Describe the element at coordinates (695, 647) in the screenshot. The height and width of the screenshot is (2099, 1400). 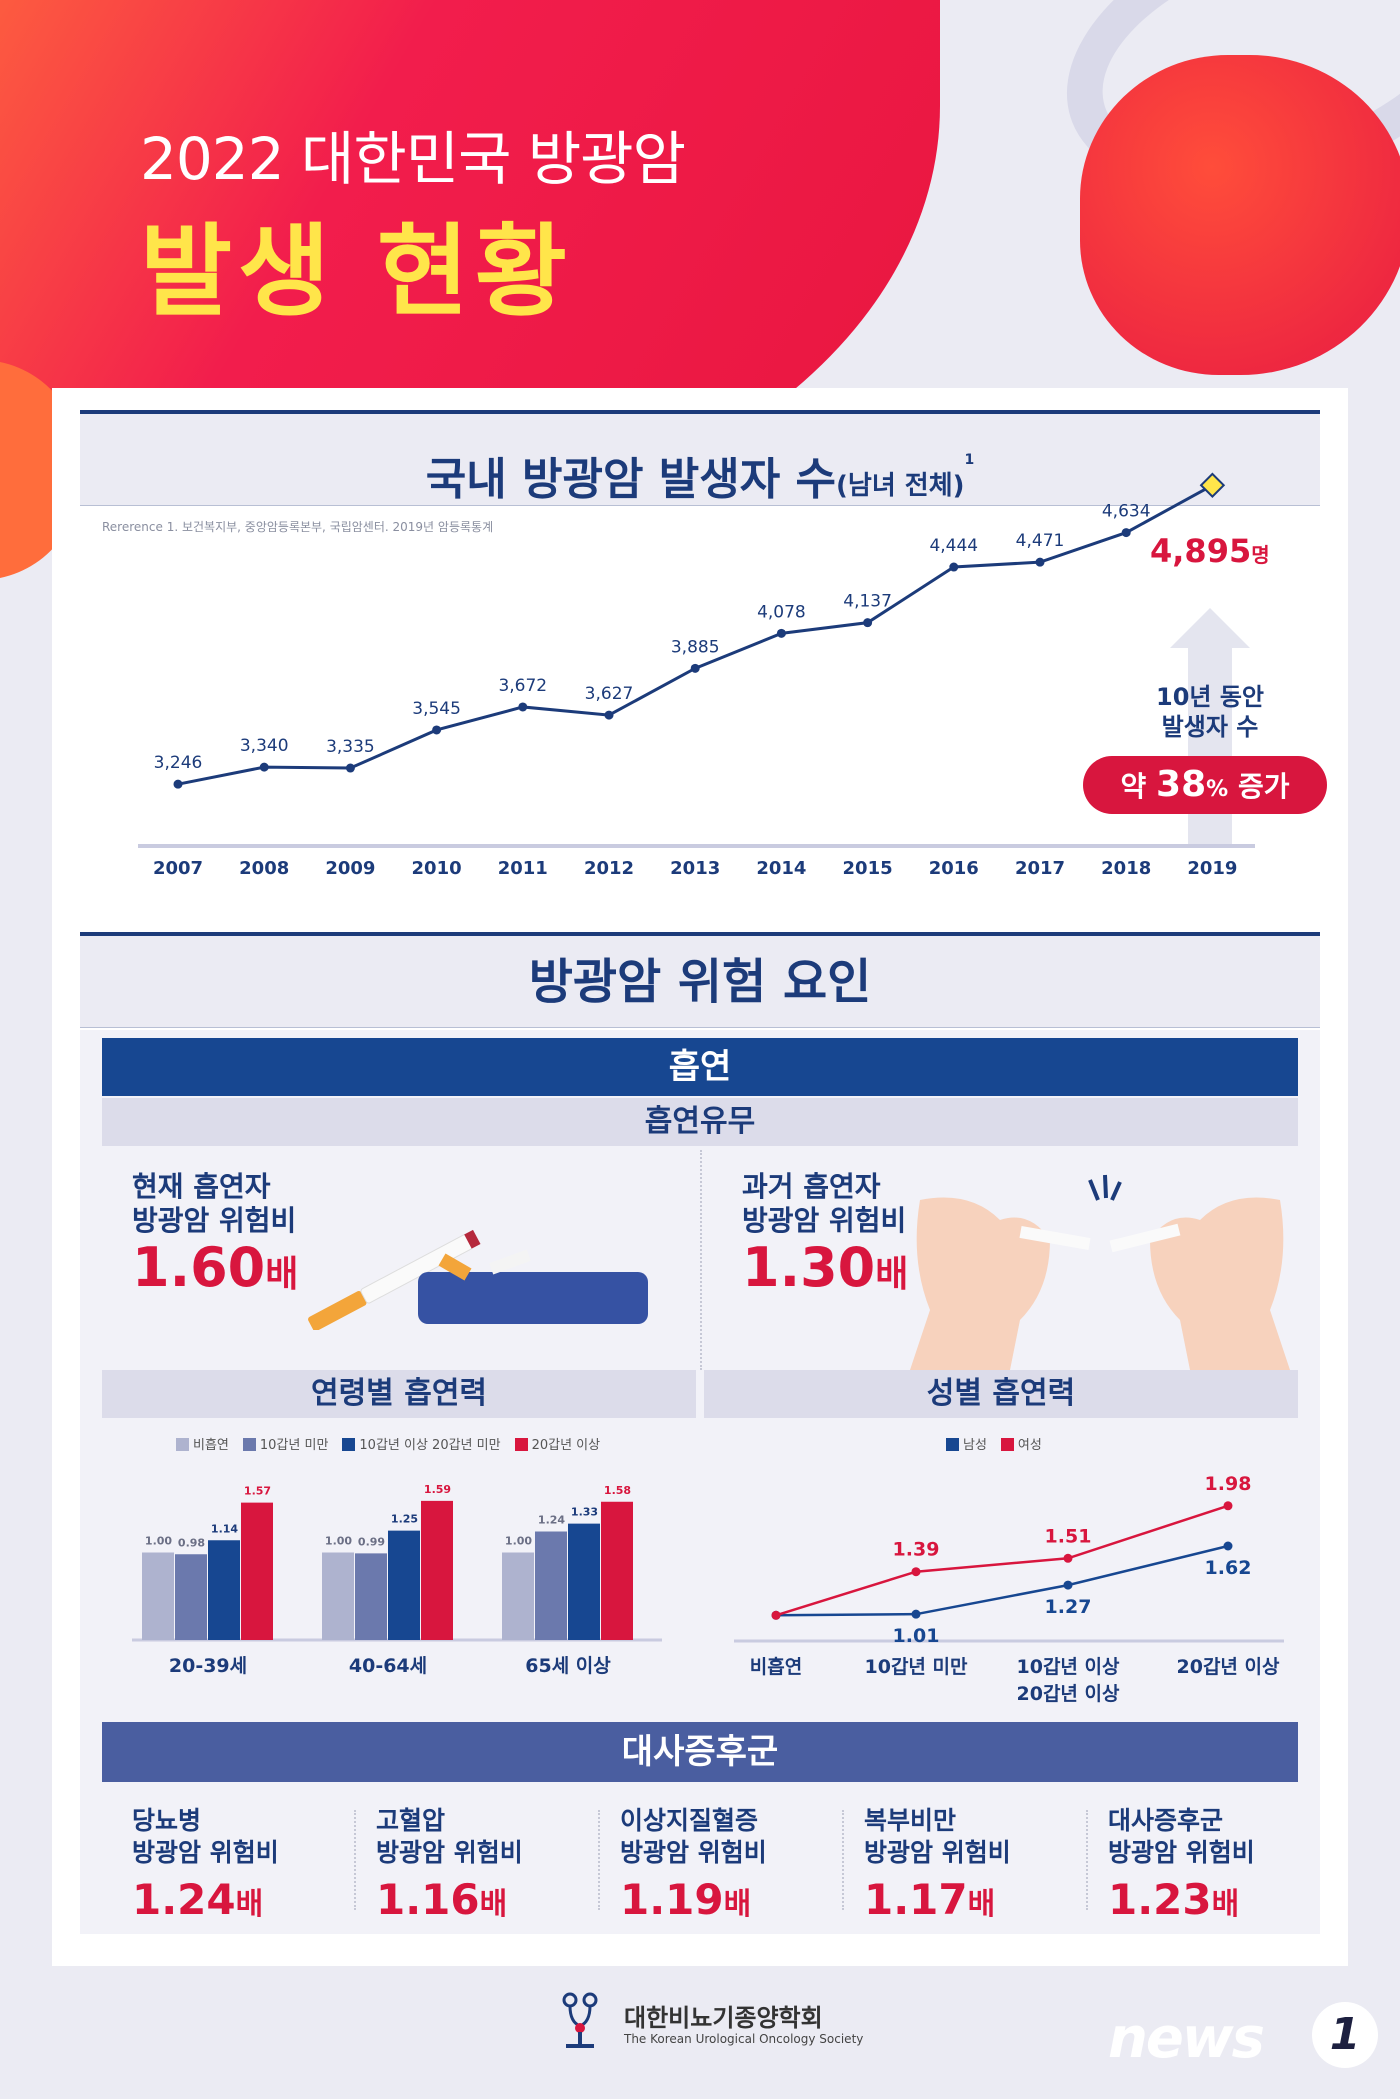
I see `incidence-value-label: 3,885` at that location.